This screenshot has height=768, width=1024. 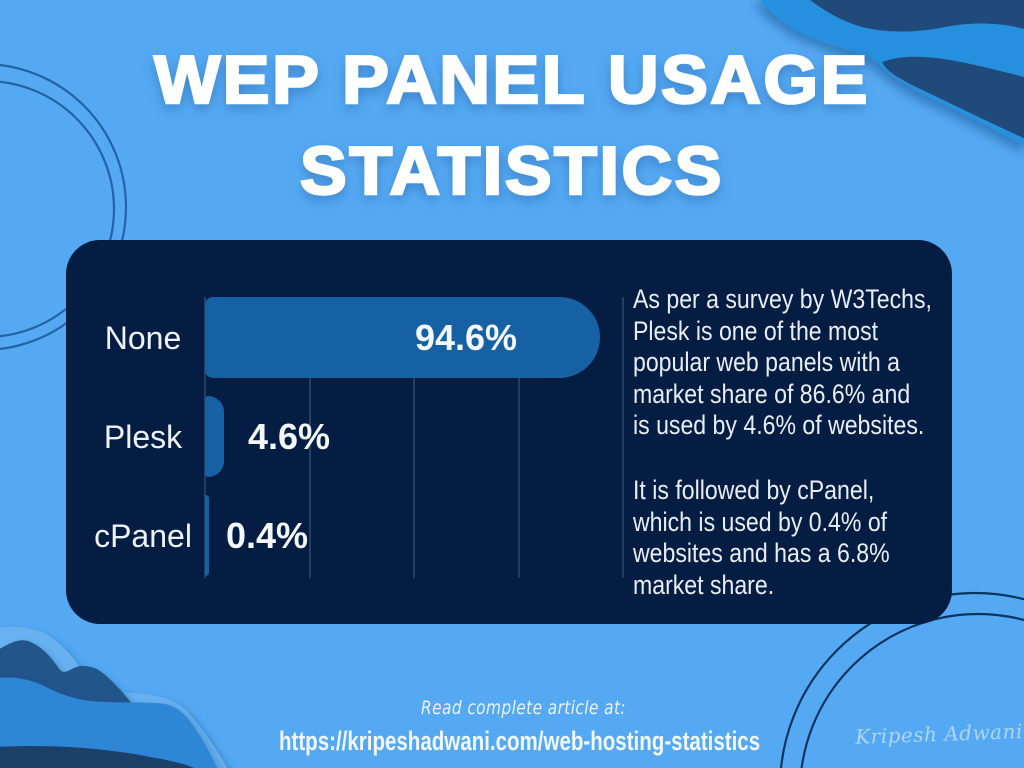 I want to click on bottom-left-waves, so click(x=113, y=697).